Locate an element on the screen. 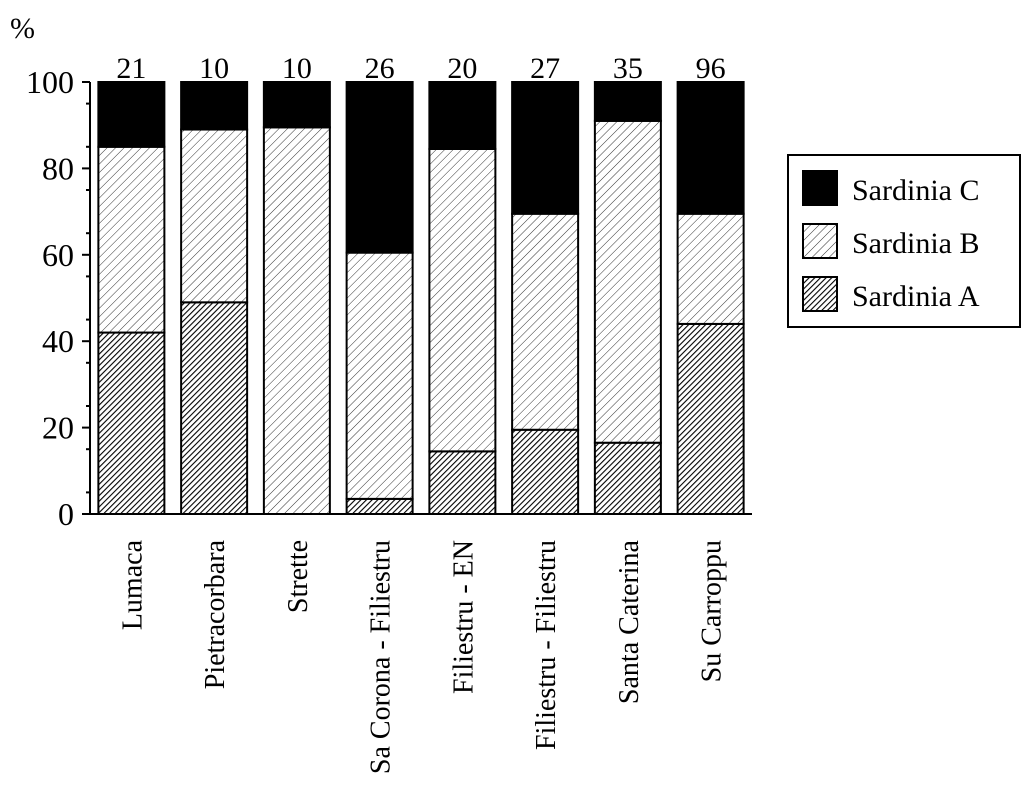 The width and height of the screenshot is (1021, 788). sample-size-label: 27 is located at coordinates (545, 68).